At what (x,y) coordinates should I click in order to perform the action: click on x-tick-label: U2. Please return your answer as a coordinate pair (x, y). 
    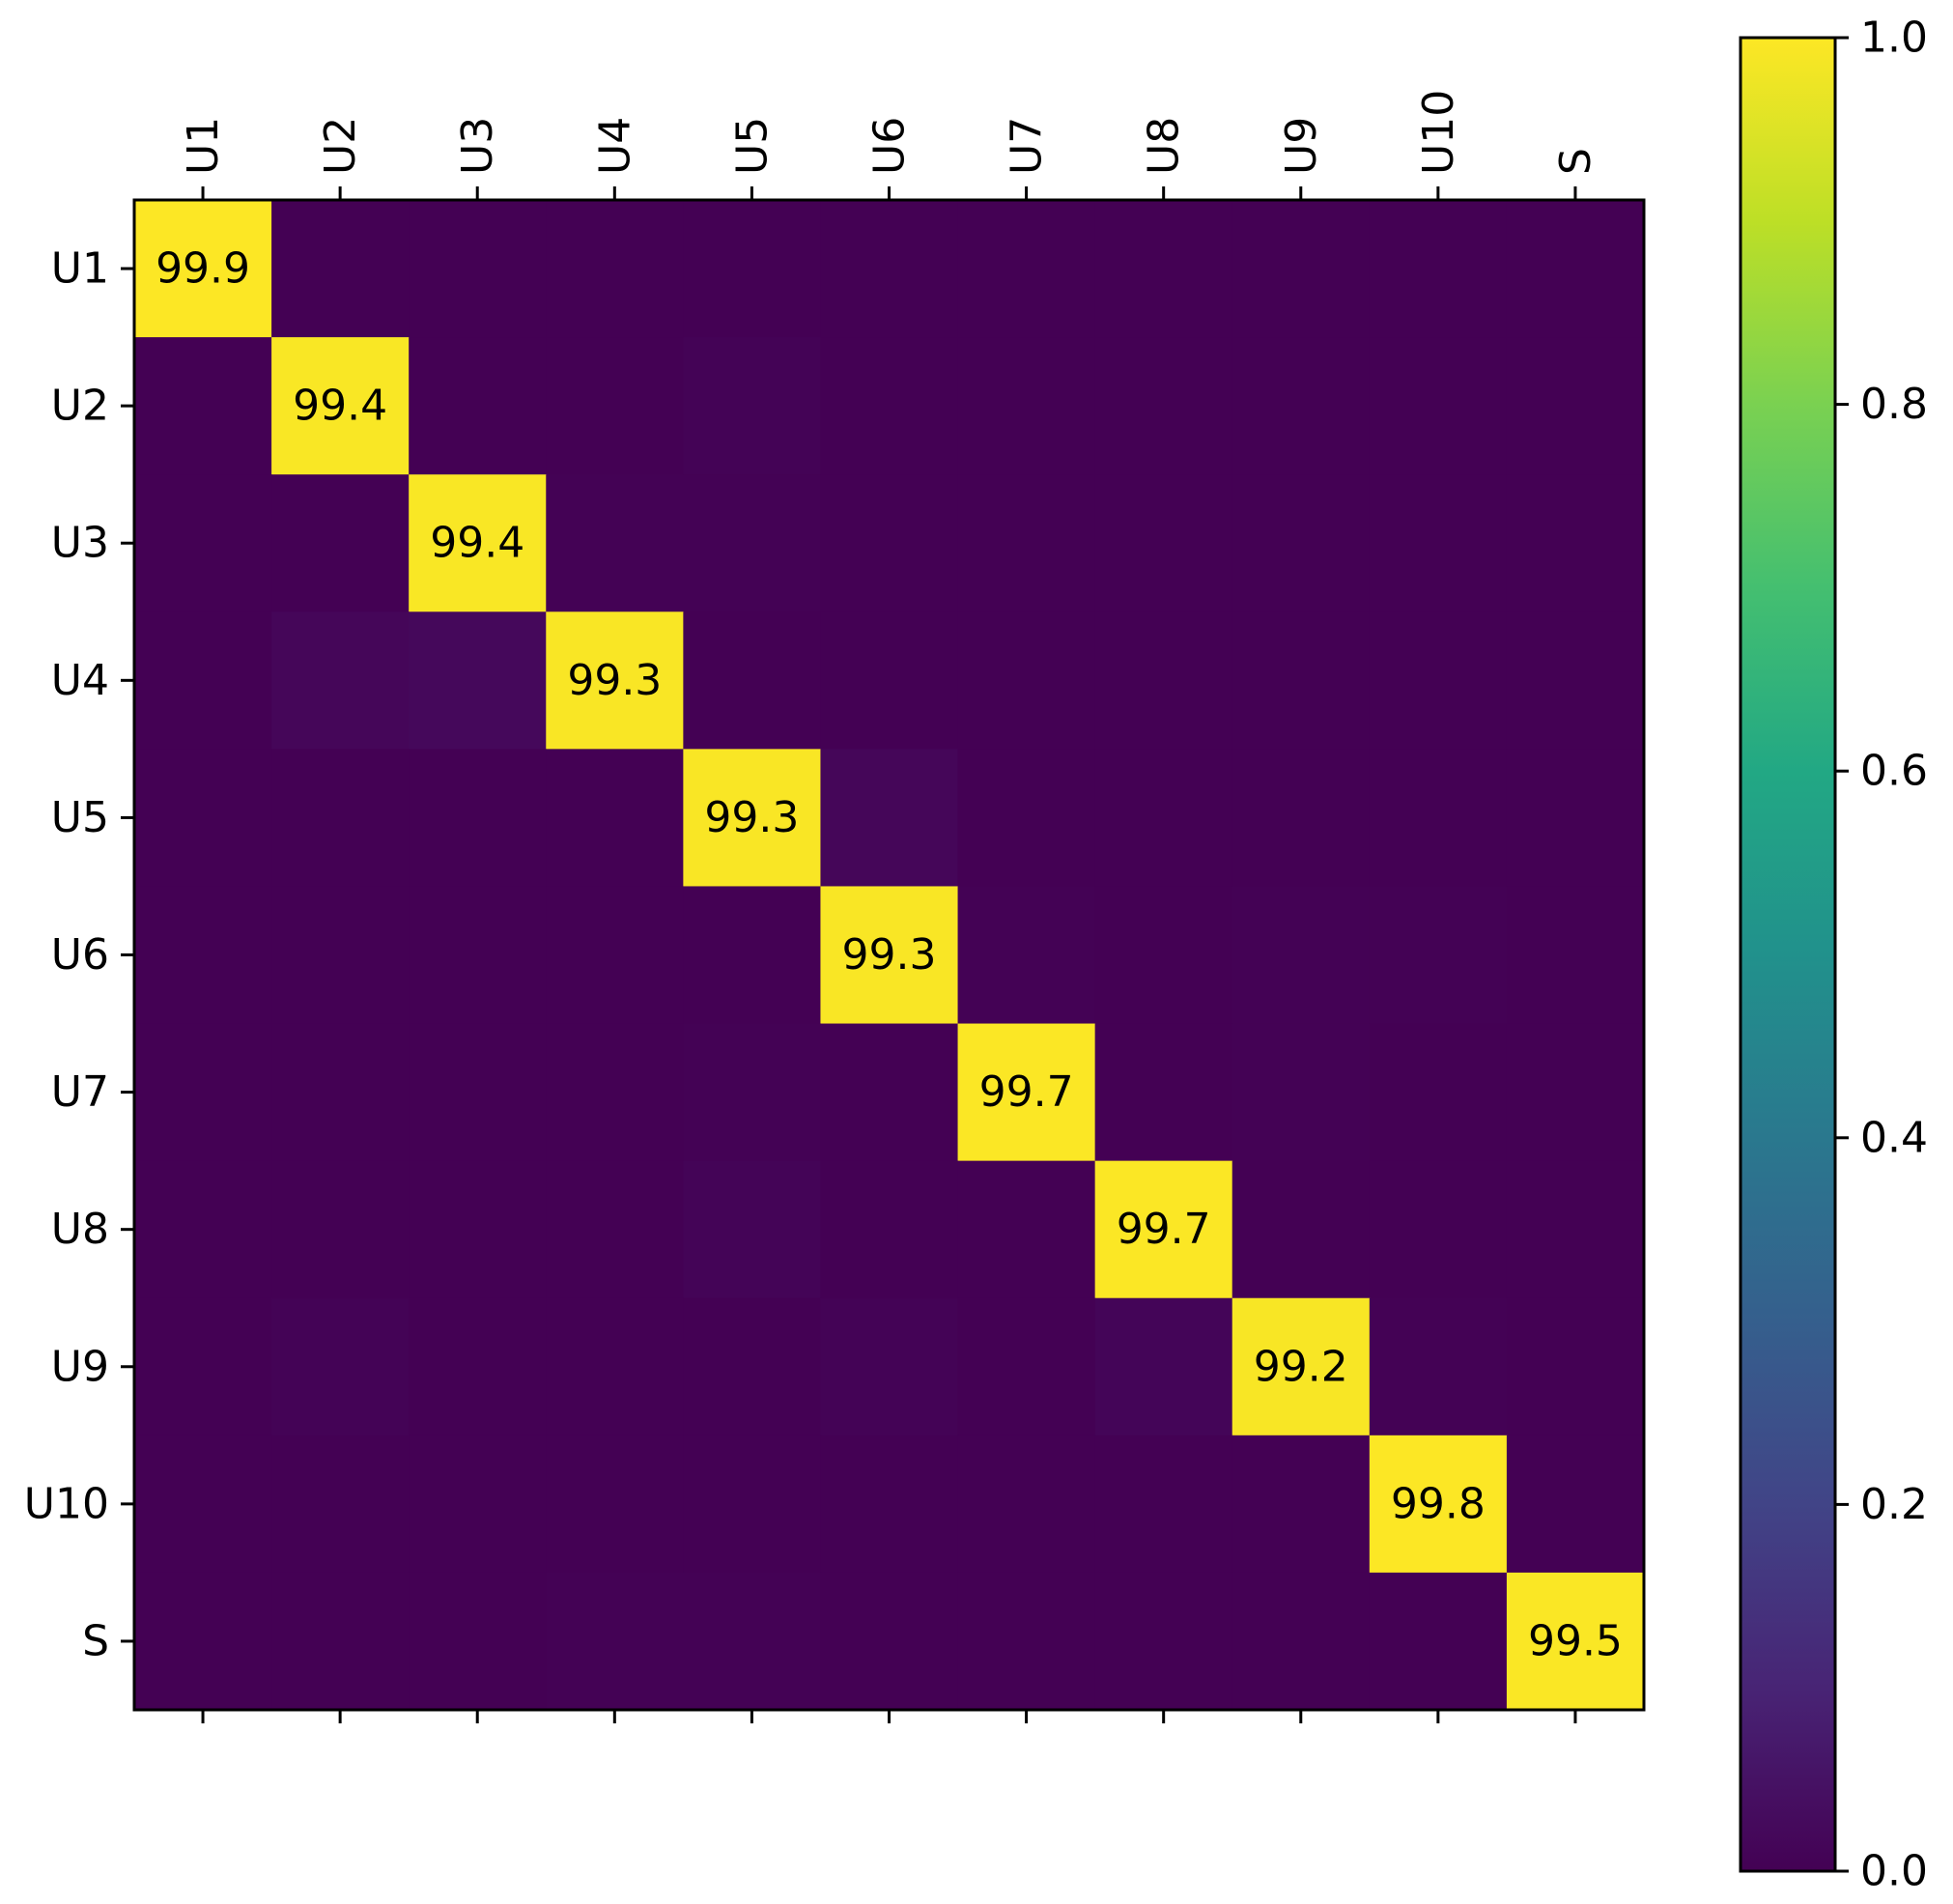
    Looking at the image, I should click on (340, 146).